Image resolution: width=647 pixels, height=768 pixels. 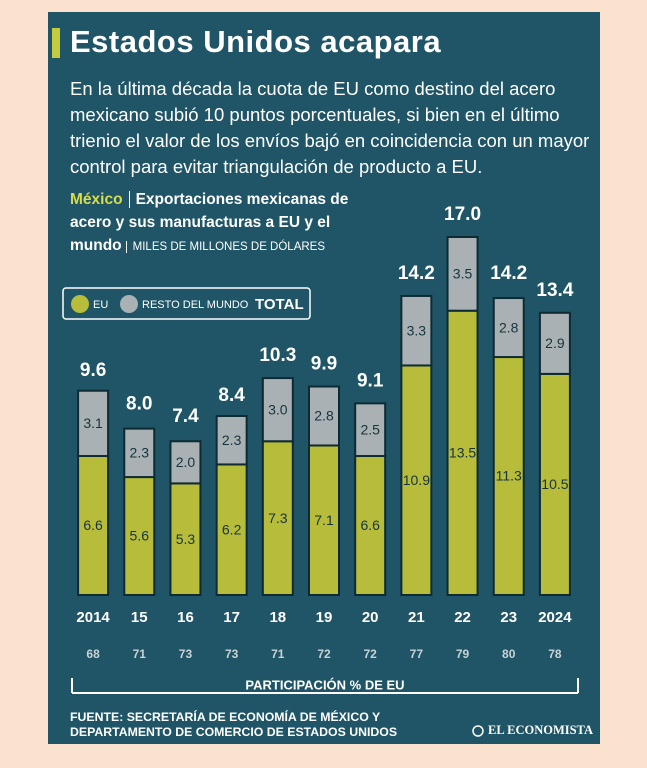 I want to click on legend-label: EU, so click(x=100, y=305).